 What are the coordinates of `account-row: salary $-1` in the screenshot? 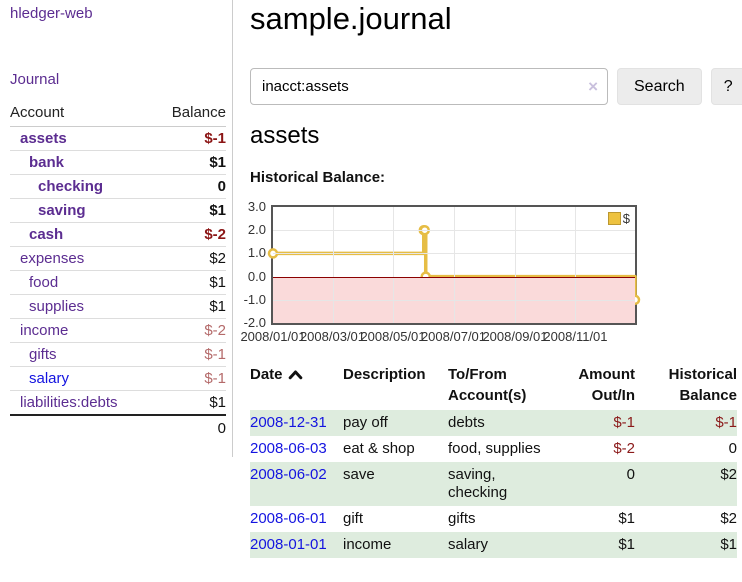 It's located at (118, 378).